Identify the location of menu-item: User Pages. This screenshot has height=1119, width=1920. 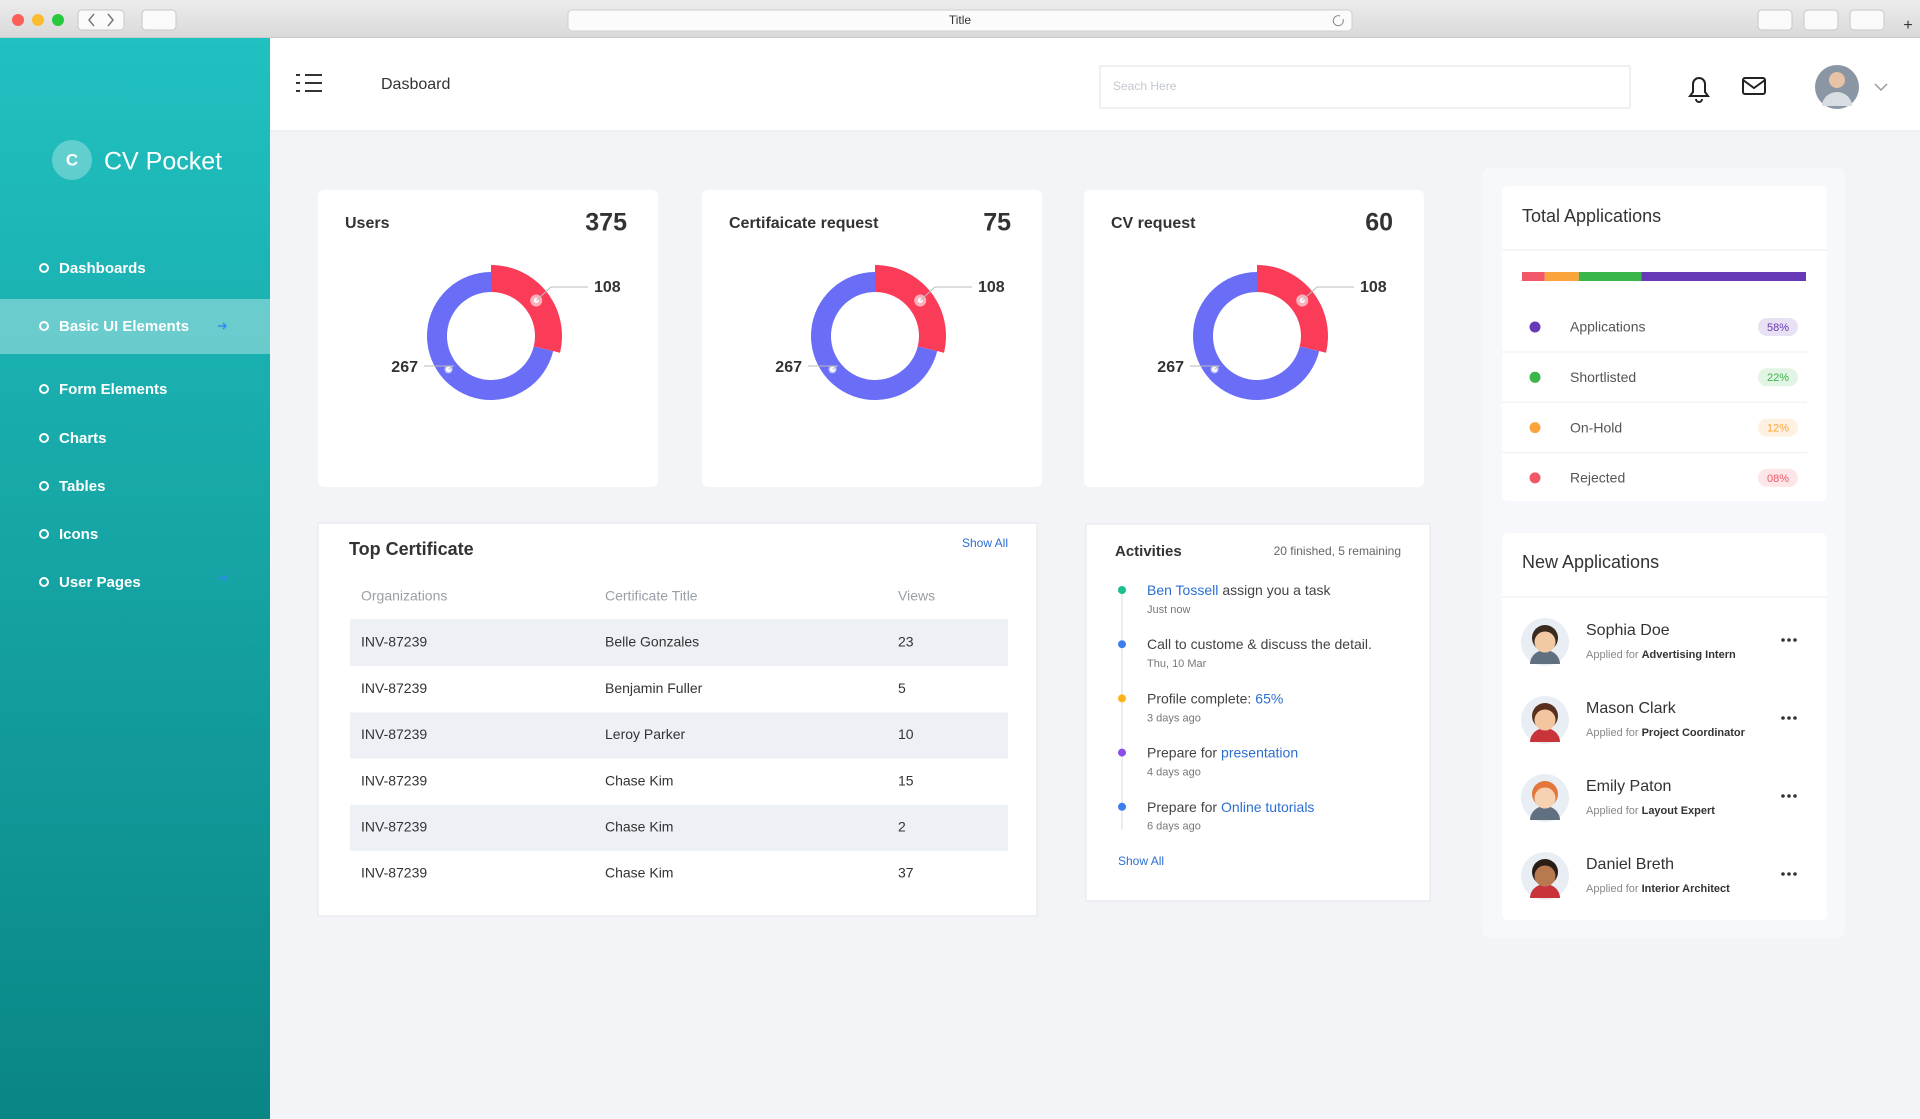
(100, 582).